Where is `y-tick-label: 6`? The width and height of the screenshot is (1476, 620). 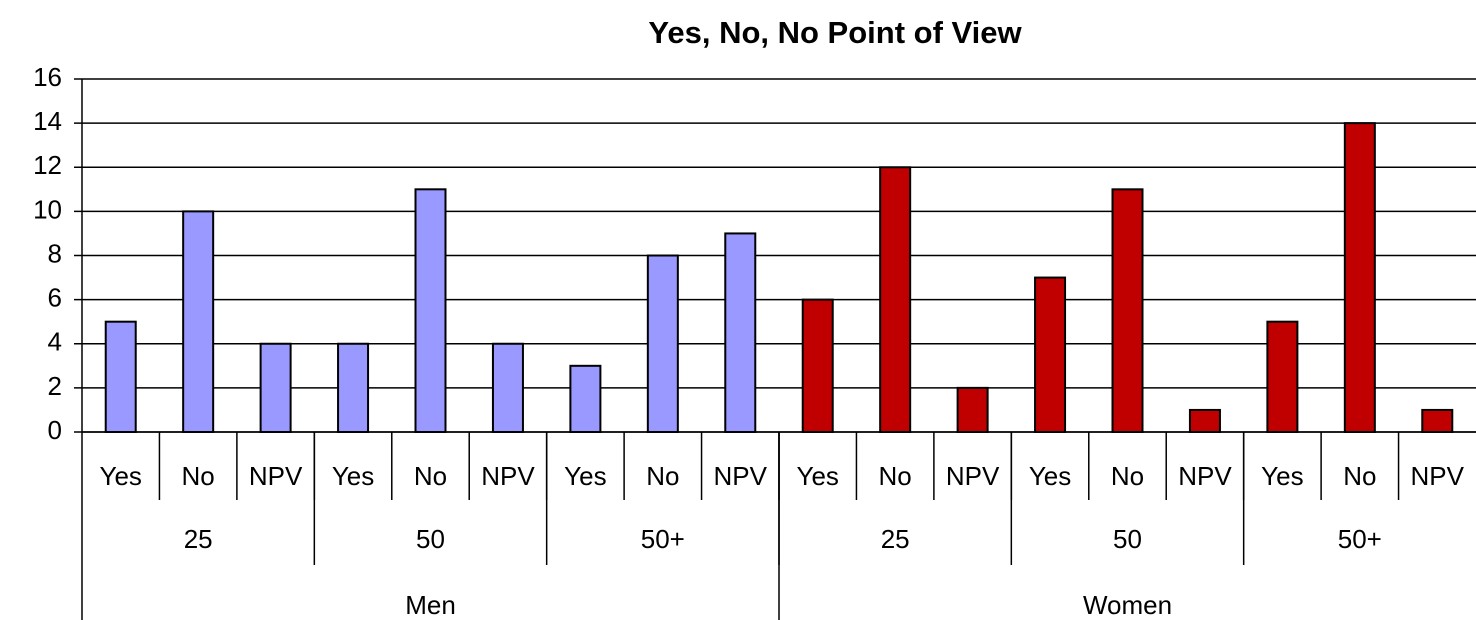
y-tick-label: 6 is located at coordinates (55, 298).